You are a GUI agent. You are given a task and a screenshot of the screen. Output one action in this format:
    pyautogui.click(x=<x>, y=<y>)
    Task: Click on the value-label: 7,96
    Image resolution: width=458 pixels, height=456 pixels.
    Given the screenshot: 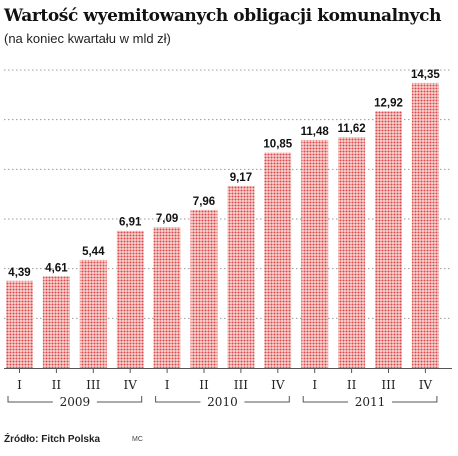 What is the action you would take?
    pyautogui.click(x=204, y=202)
    